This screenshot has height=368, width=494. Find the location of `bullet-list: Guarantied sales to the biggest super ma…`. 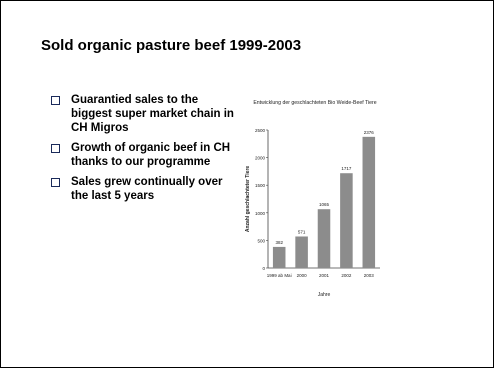

bullet-list: Guarantied sales to the biggest super ma… is located at coordinates (144, 151).